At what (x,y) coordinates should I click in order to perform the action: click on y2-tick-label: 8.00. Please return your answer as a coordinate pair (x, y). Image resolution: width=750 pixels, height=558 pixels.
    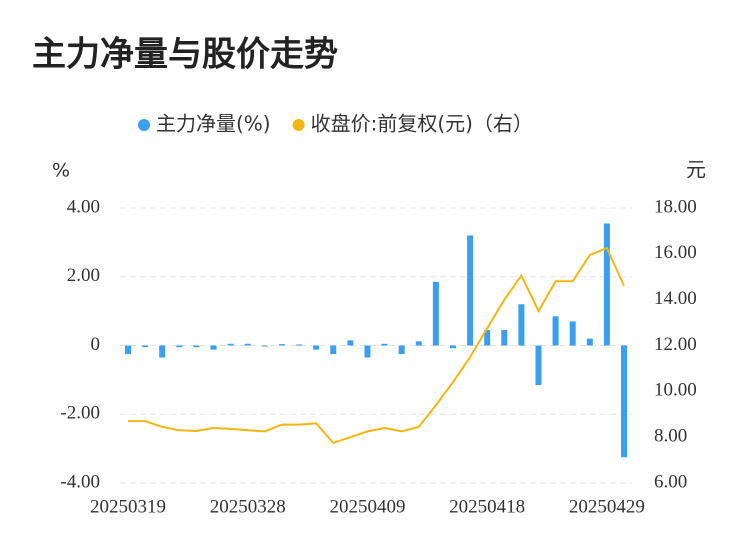
    Looking at the image, I should click on (670, 436).